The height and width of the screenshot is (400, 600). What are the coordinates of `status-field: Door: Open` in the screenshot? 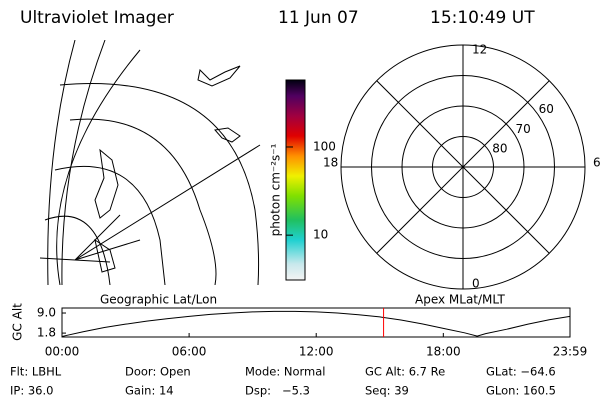 It's located at (158, 372).